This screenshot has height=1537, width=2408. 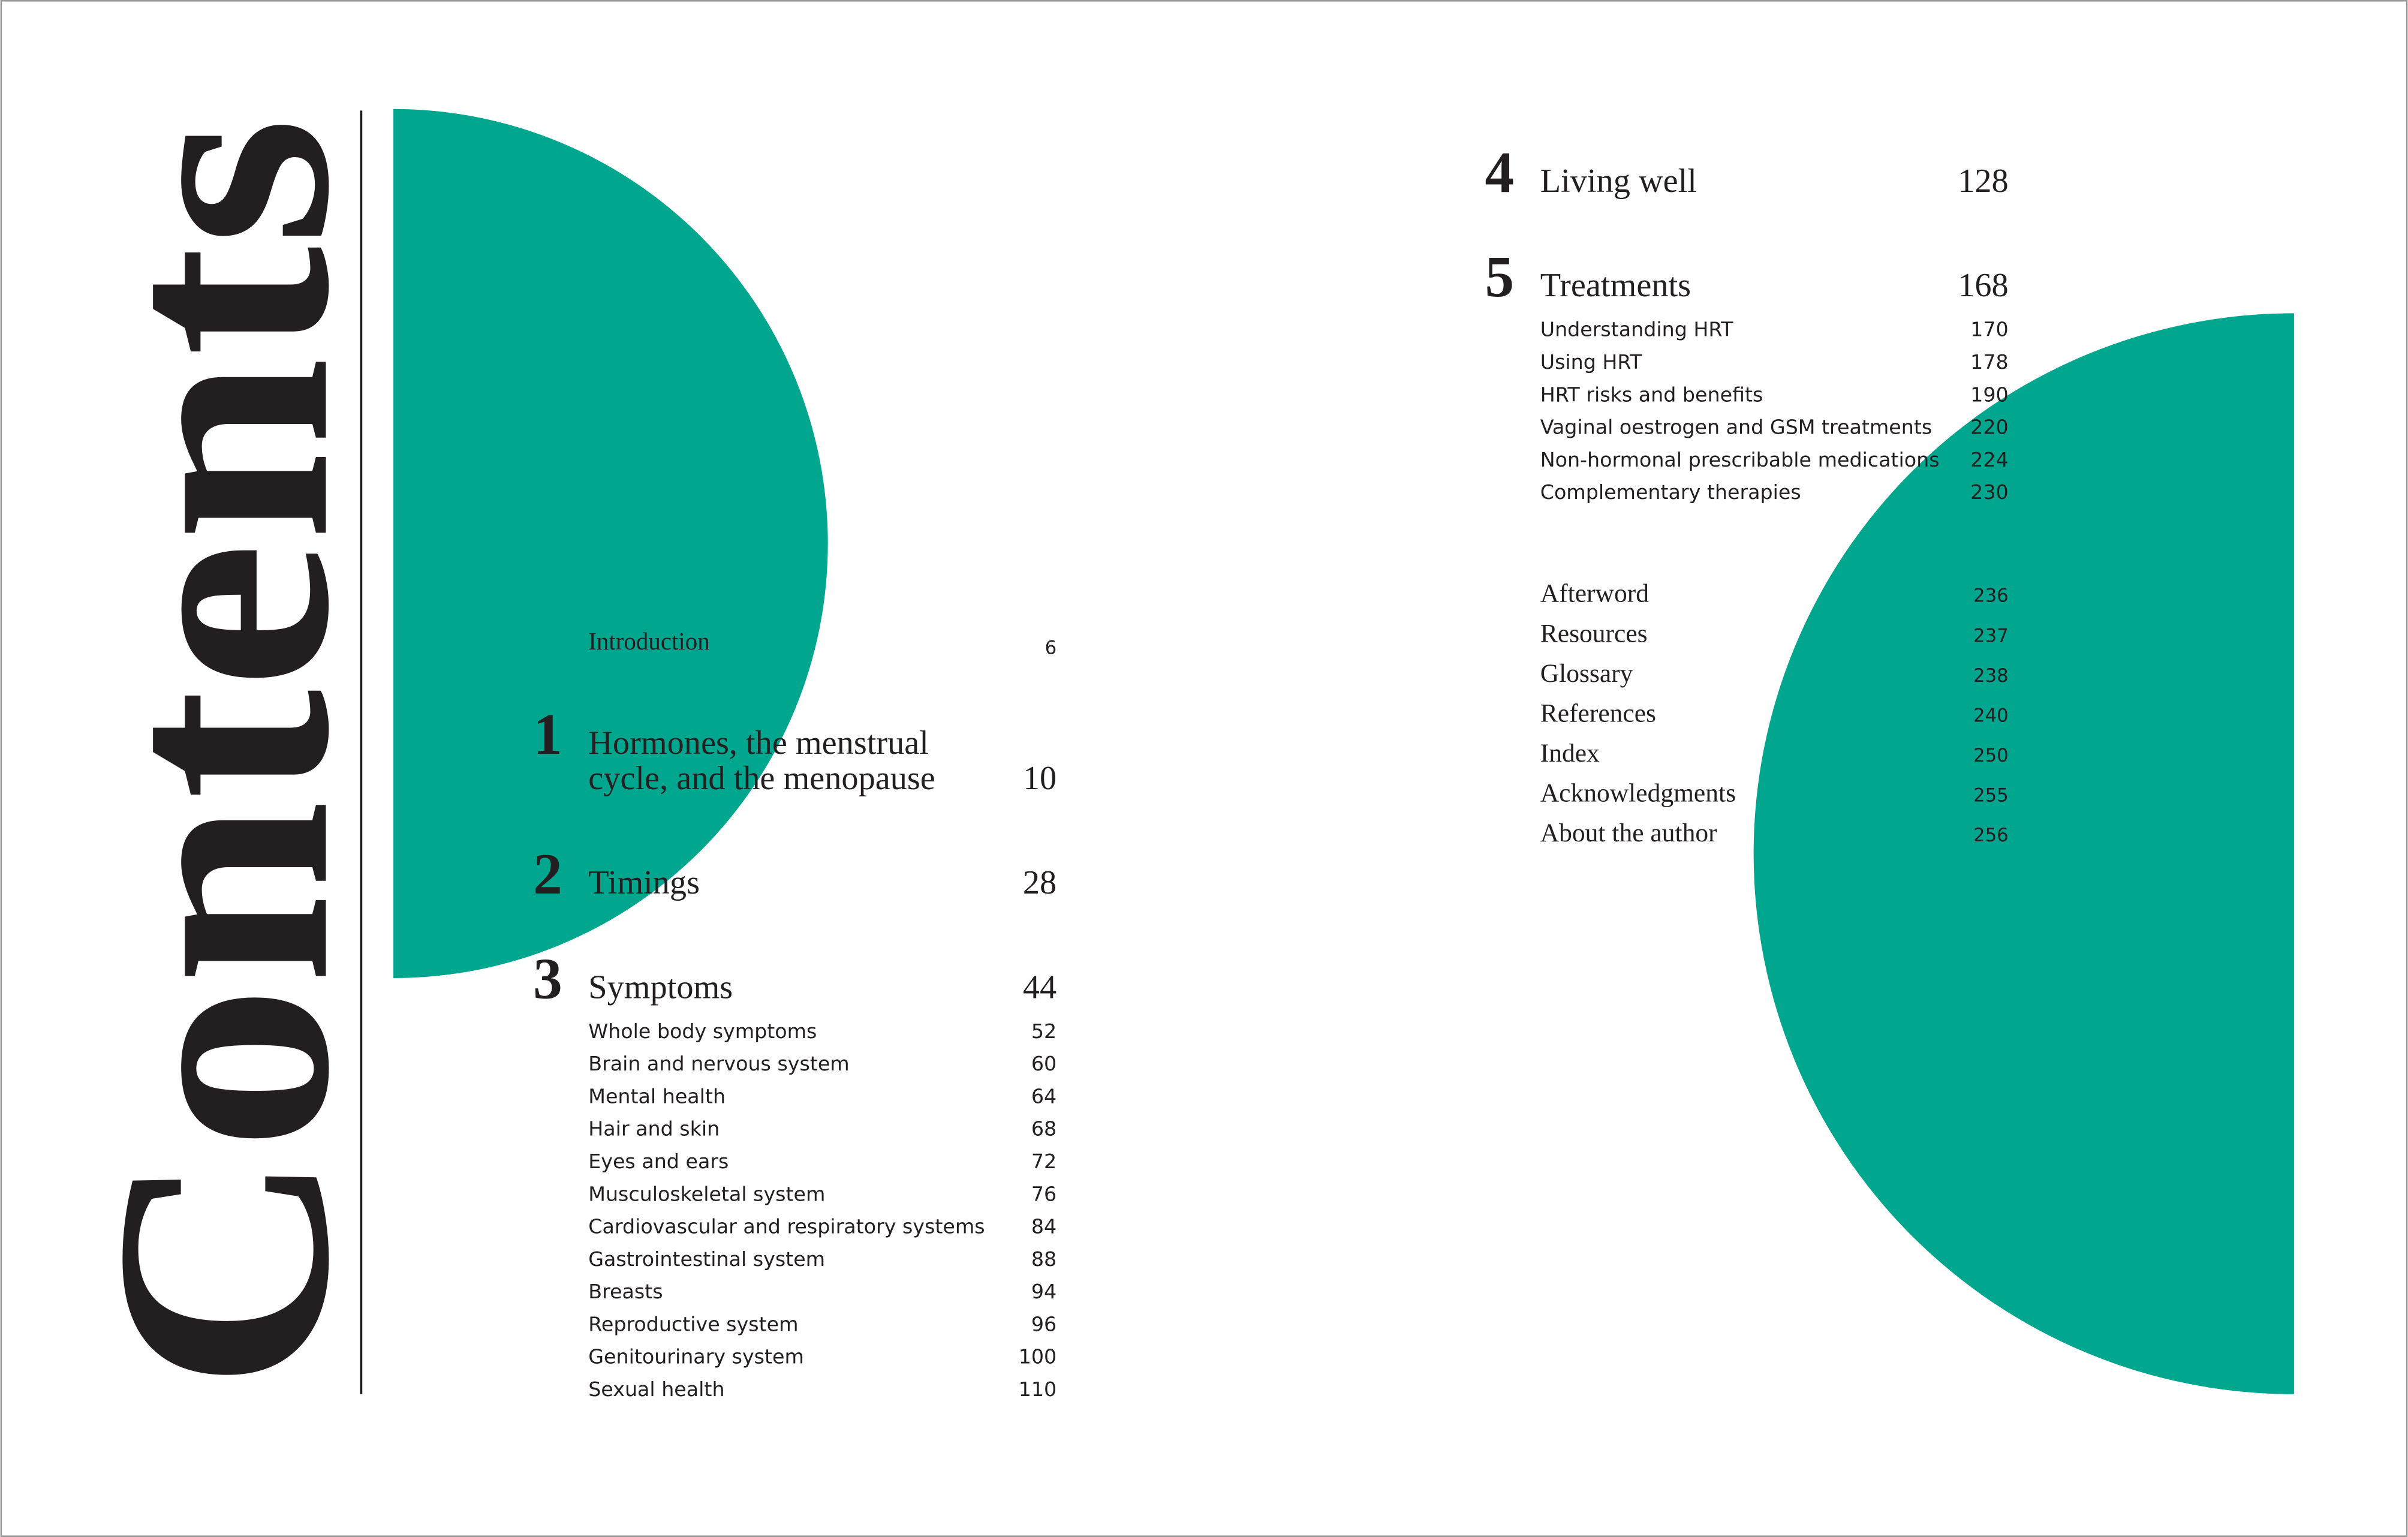 What do you see at coordinates (1636, 329) in the screenshot?
I see `section-label: Understanding HRT` at bounding box center [1636, 329].